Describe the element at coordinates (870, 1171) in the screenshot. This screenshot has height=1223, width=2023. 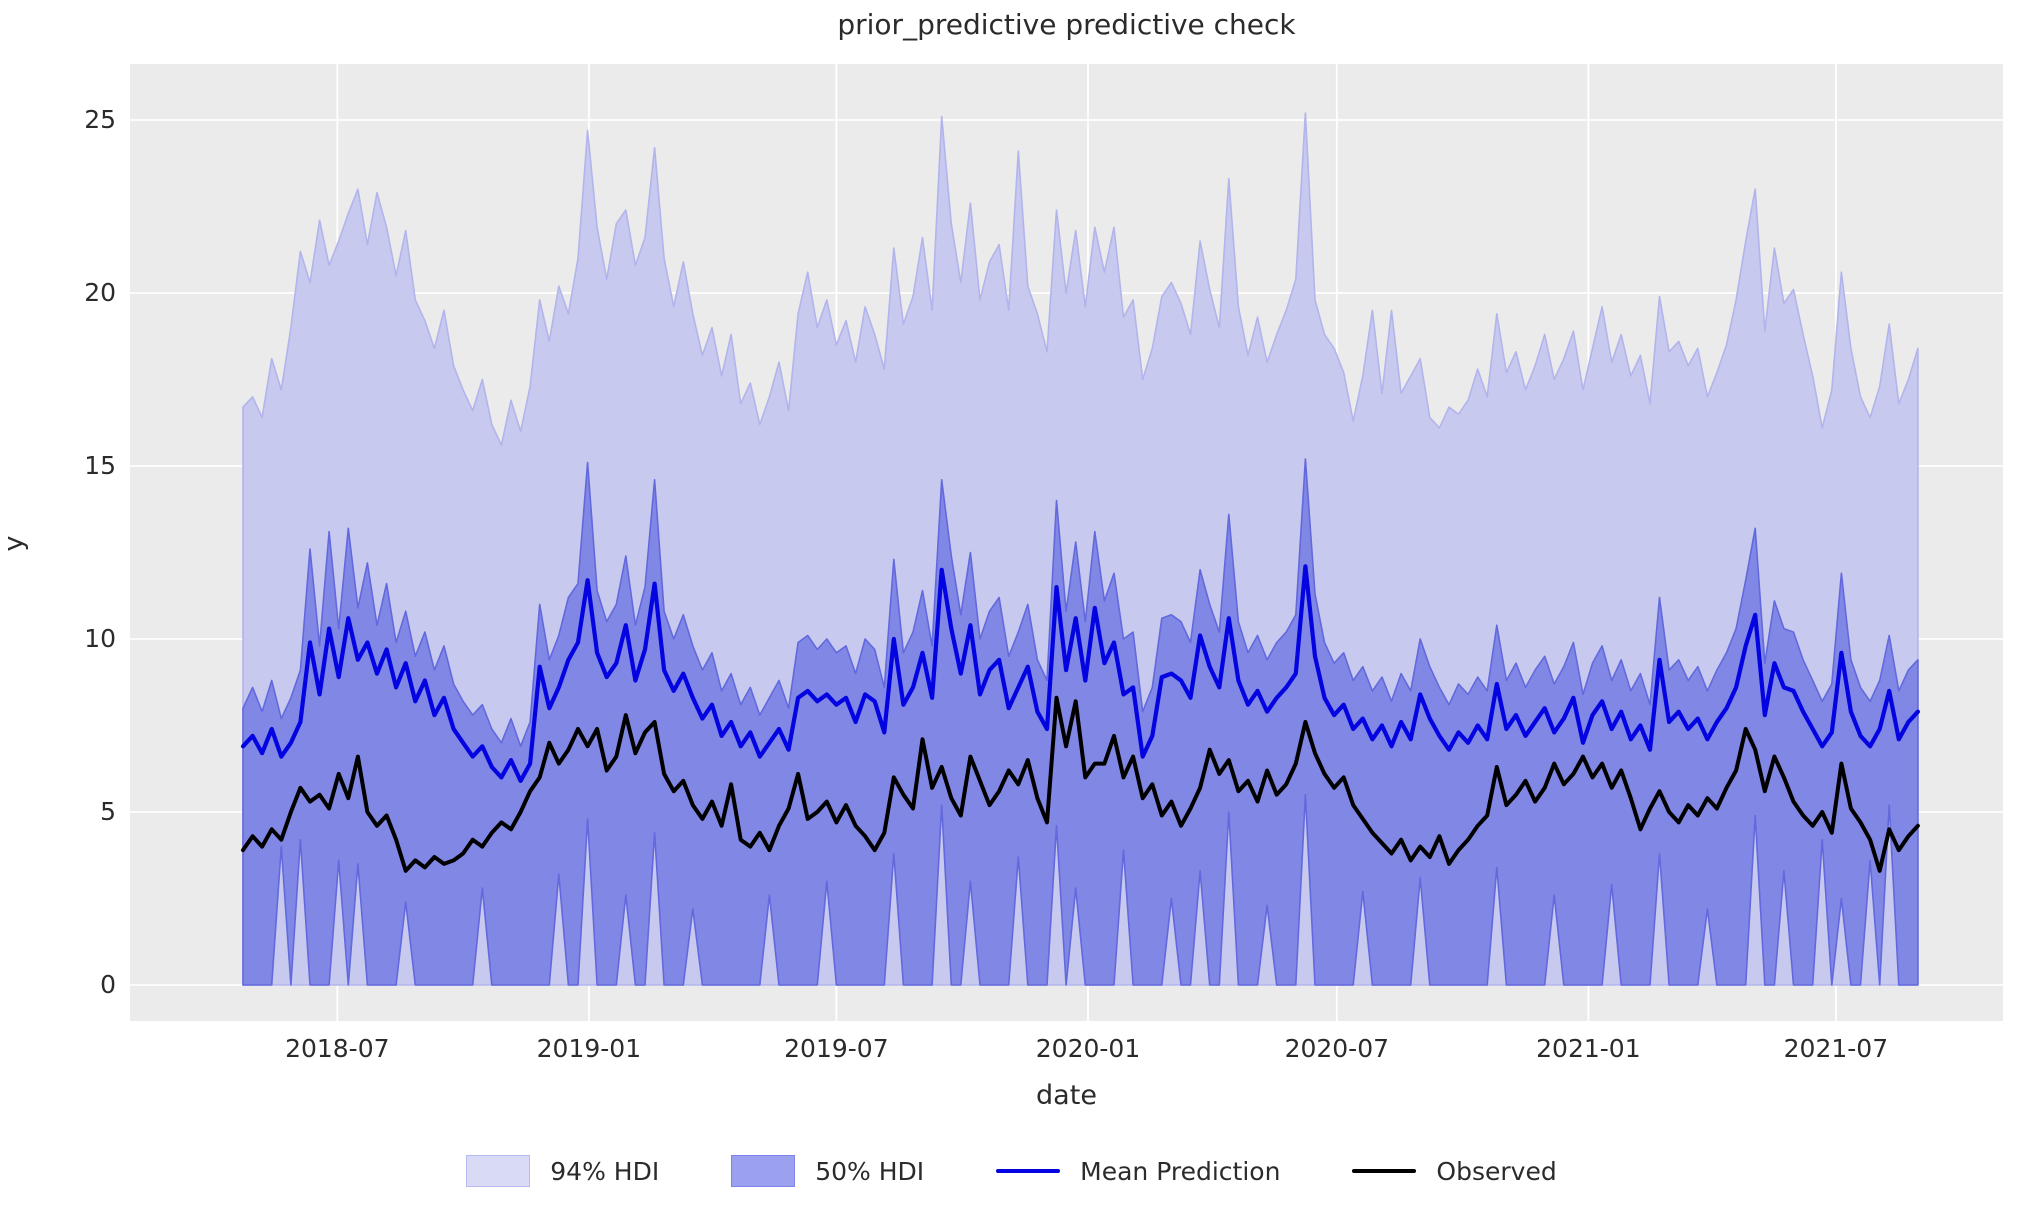
I see `legend-label: 50% HDI` at that location.